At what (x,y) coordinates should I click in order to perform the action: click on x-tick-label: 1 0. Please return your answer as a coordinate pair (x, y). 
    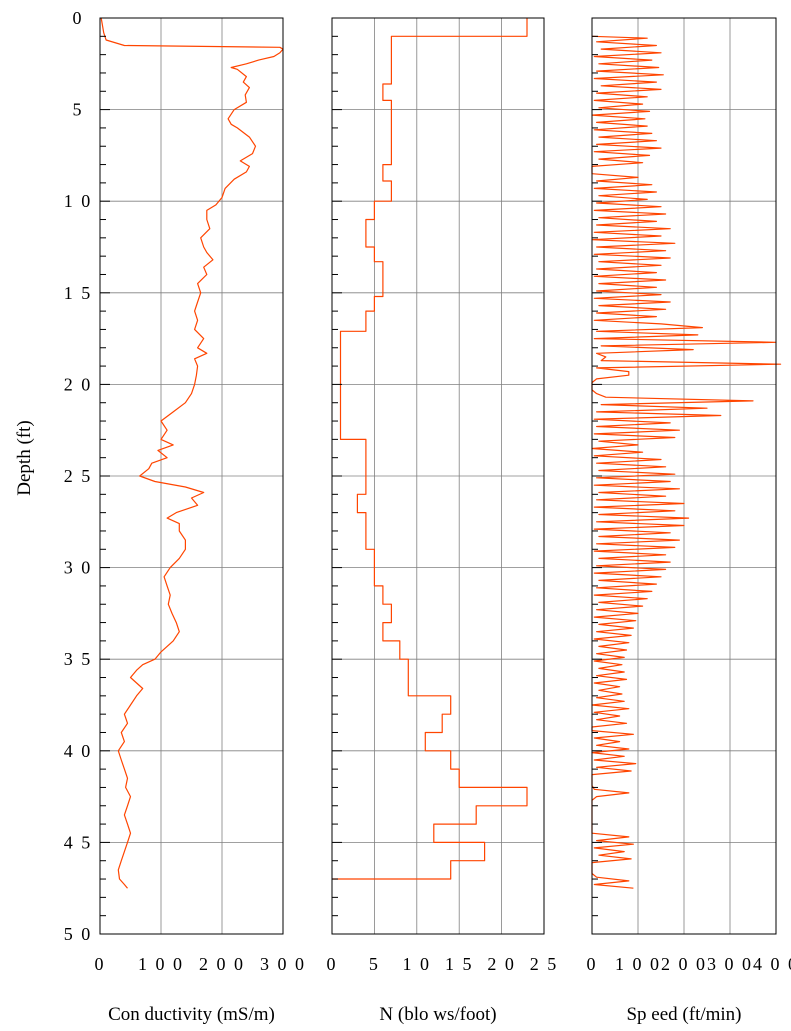
    Looking at the image, I should click on (417, 964).